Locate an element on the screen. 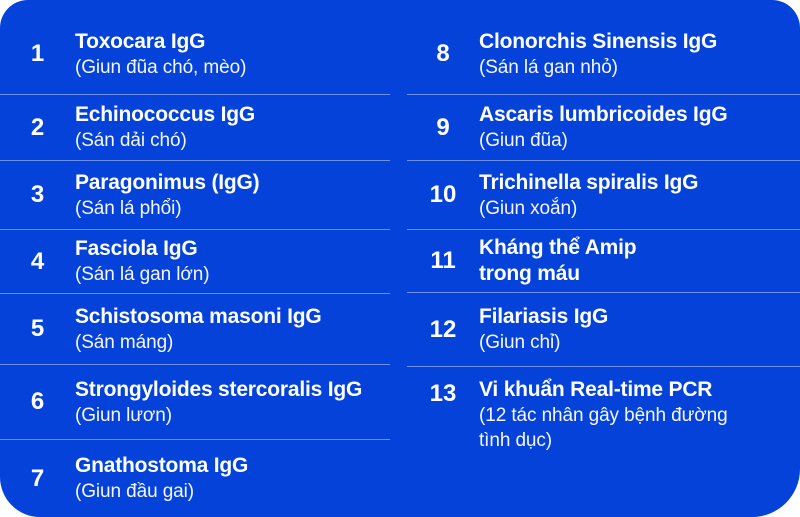  test-number: 7 is located at coordinates (37, 478).